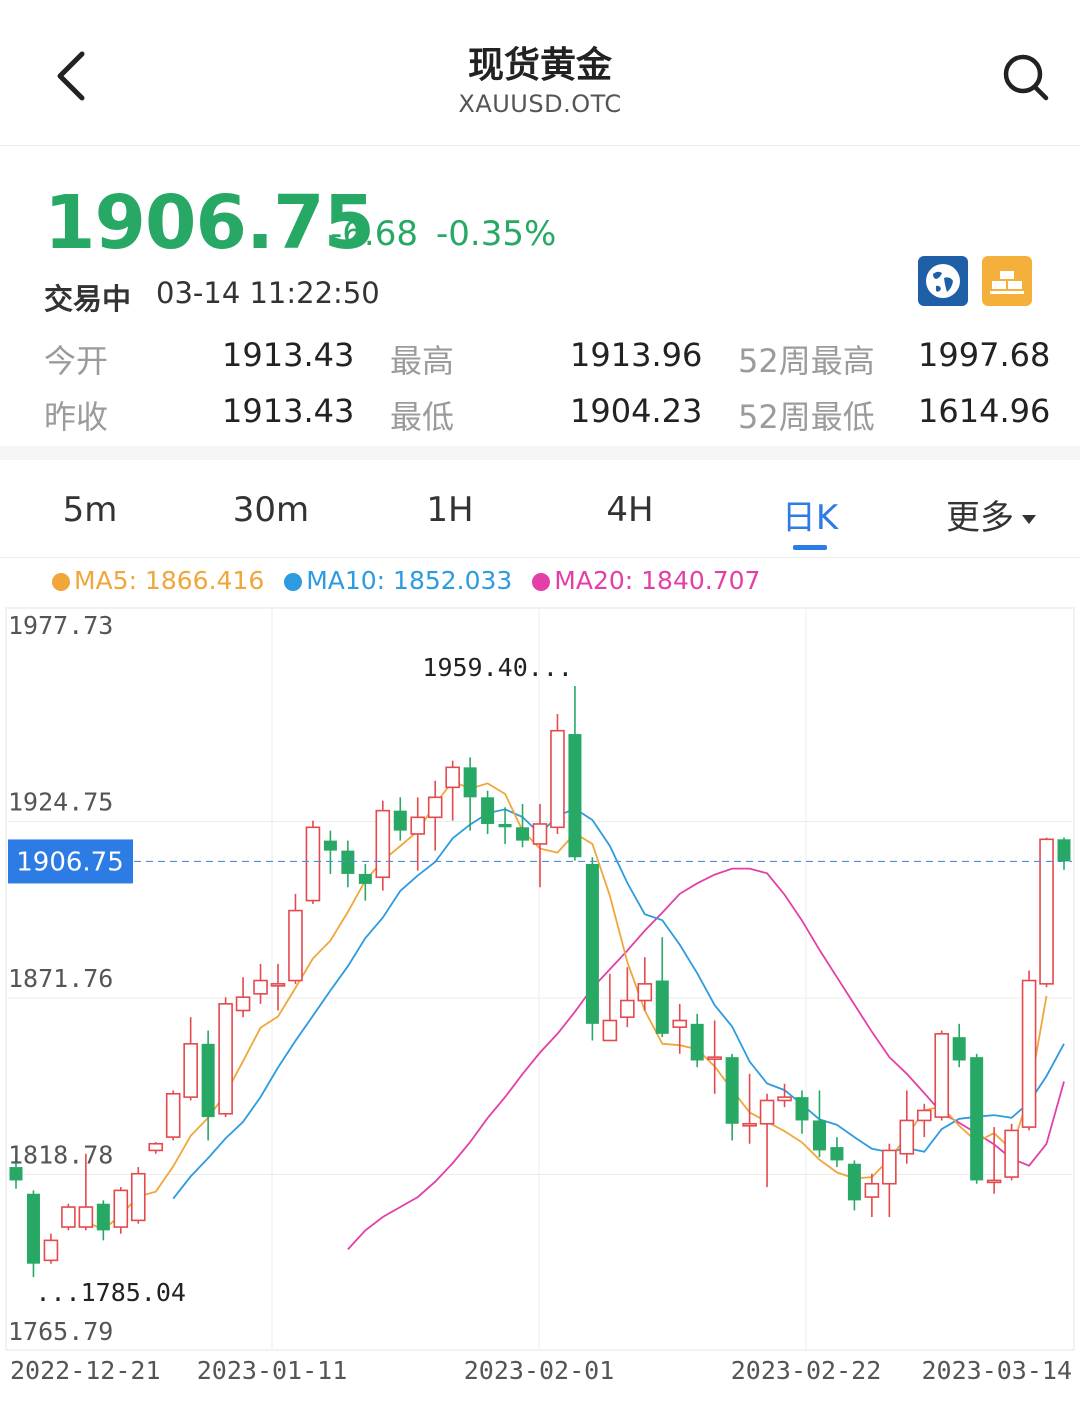  I want to click on tab-1h: 1H, so click(450, 510).